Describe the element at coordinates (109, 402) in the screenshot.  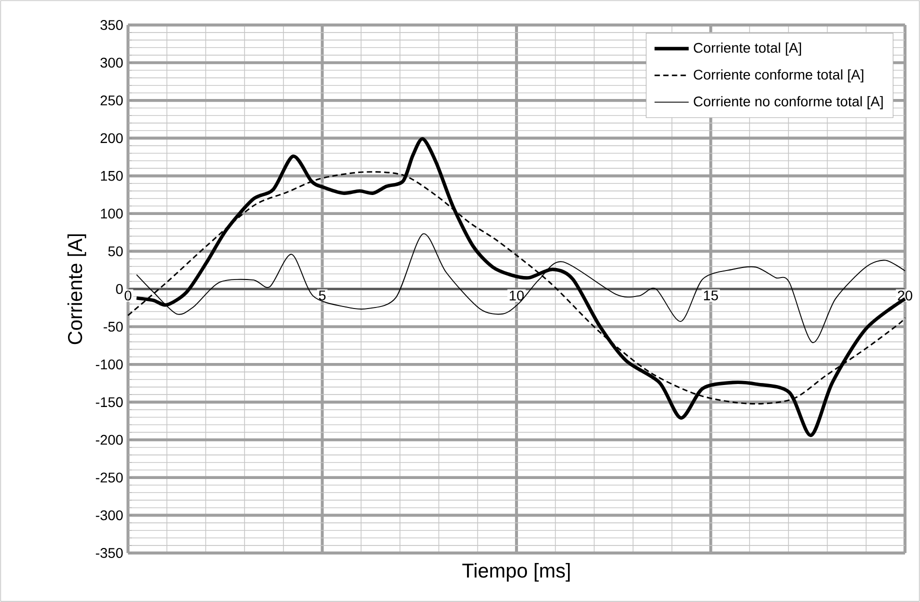
I see `y-tick-label: -150` at that location.